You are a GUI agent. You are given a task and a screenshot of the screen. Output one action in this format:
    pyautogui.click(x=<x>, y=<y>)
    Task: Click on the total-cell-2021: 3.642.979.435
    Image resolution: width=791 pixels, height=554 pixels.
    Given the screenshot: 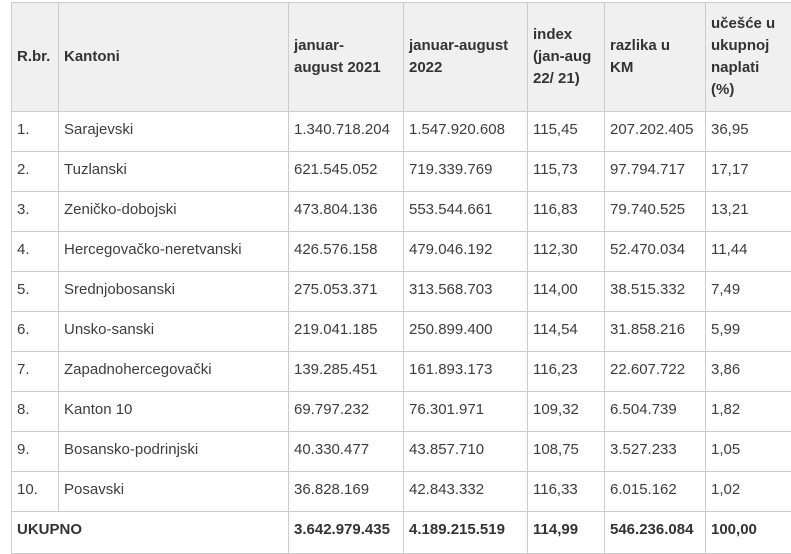 What is the action you would take?
    pyautogui.click(x=346, y=533)
    